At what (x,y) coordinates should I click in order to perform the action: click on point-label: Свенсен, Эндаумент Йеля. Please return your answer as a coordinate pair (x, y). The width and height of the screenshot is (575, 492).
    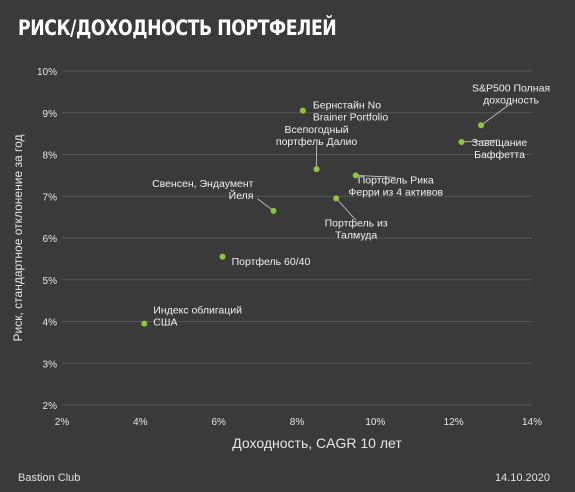
    Looking at the image, I should click on (203, 190).